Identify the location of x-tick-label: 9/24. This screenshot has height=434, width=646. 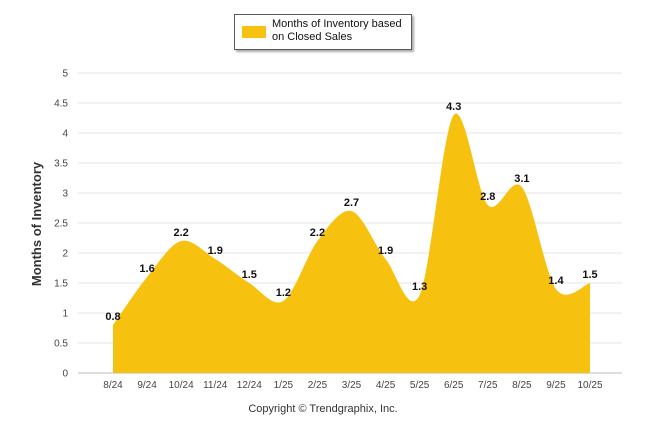
(147, 385).